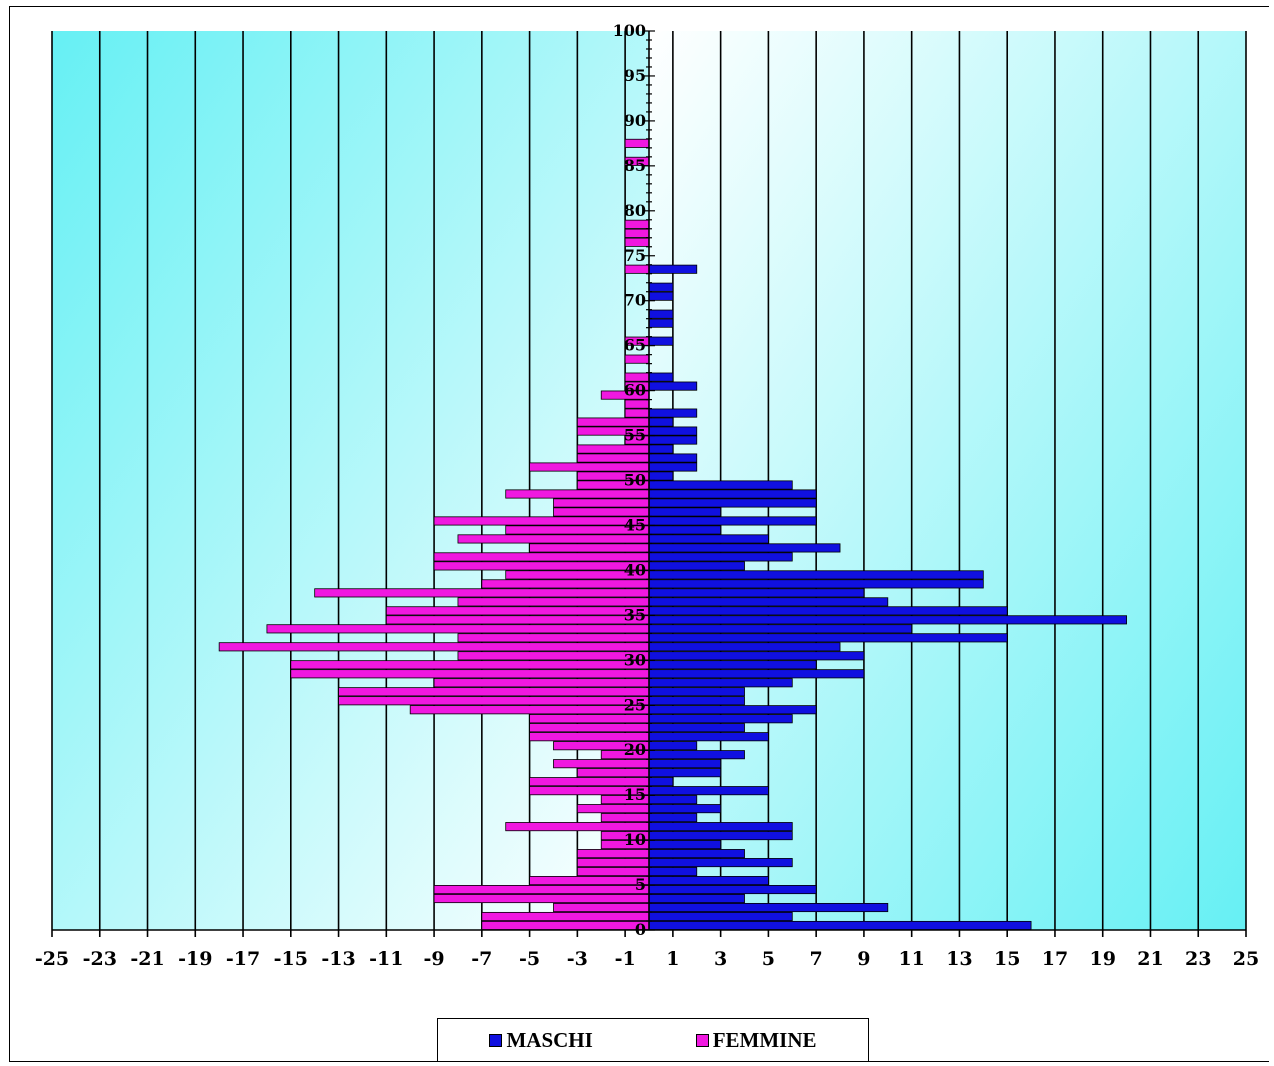 Image resolution: width=1274 pixels, height=1066 pixels. I want to click on x-tick-label: -7, so click(481, 959).